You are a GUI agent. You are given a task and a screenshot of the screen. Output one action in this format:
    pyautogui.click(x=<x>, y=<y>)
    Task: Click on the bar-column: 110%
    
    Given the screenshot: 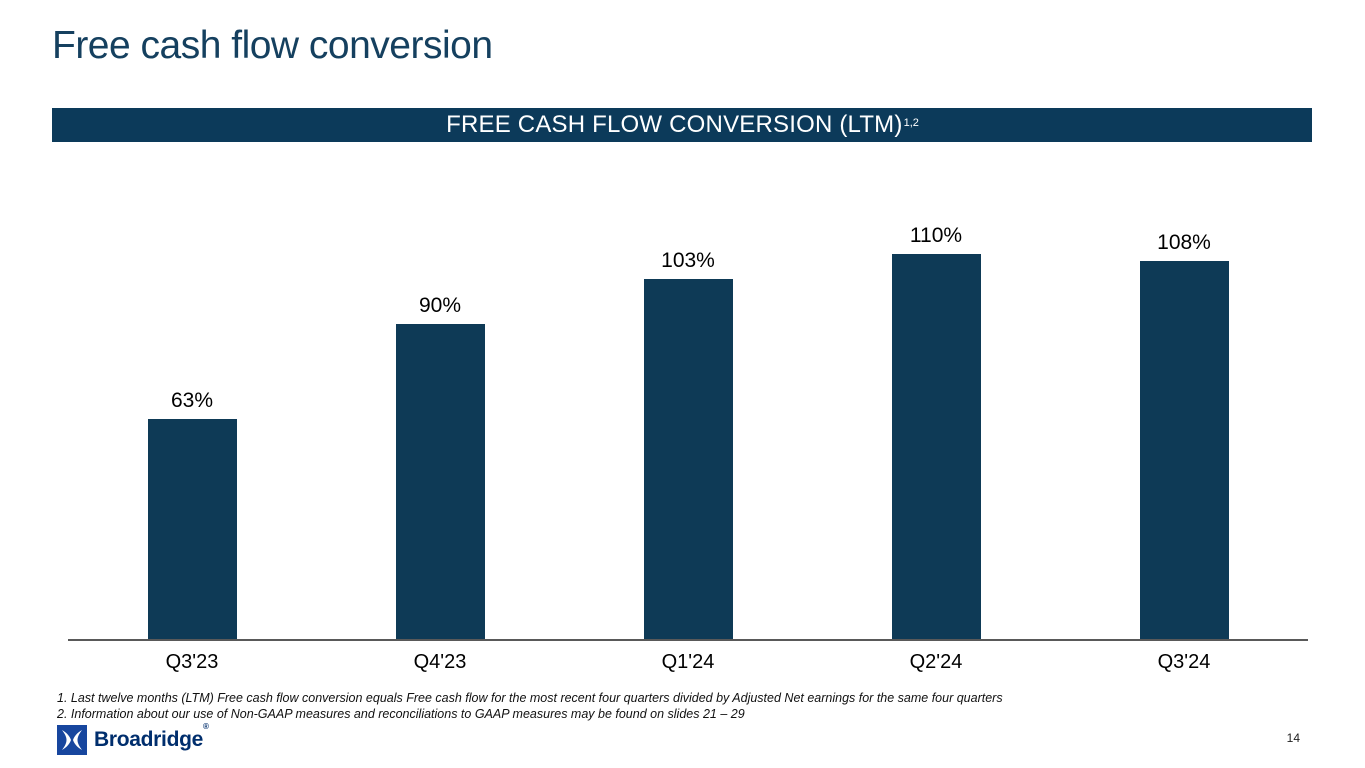 What is the action you would take?
    pyautogui.click(x=936, y=431)
    